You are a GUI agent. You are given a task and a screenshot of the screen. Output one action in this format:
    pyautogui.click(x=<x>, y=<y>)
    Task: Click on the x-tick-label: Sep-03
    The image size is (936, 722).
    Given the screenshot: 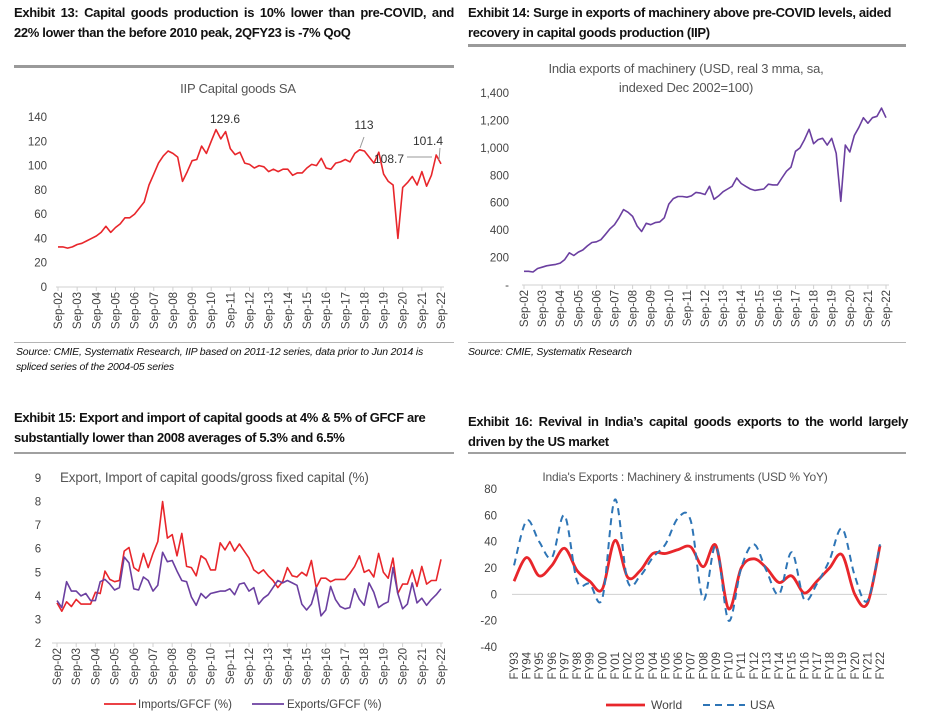 What is the action you would take?
    pyautogui.click(x=78, y=310)
    